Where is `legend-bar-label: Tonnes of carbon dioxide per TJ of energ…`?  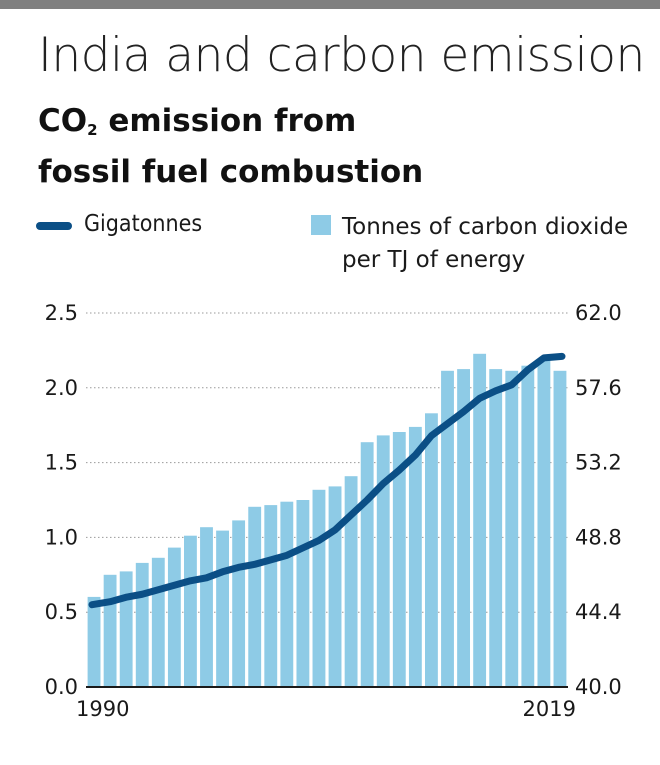 legend-bar-label: Tonnes of carbon dioxide per TJ of energ… is located at coordinates (492, 244).